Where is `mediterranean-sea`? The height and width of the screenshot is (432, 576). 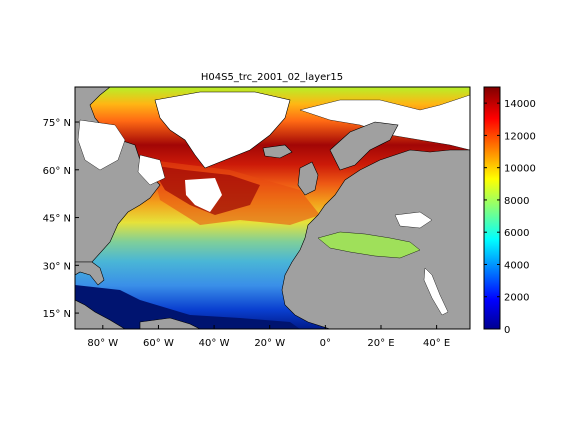 mediterranean-sea is located at coordinates (369, 245).